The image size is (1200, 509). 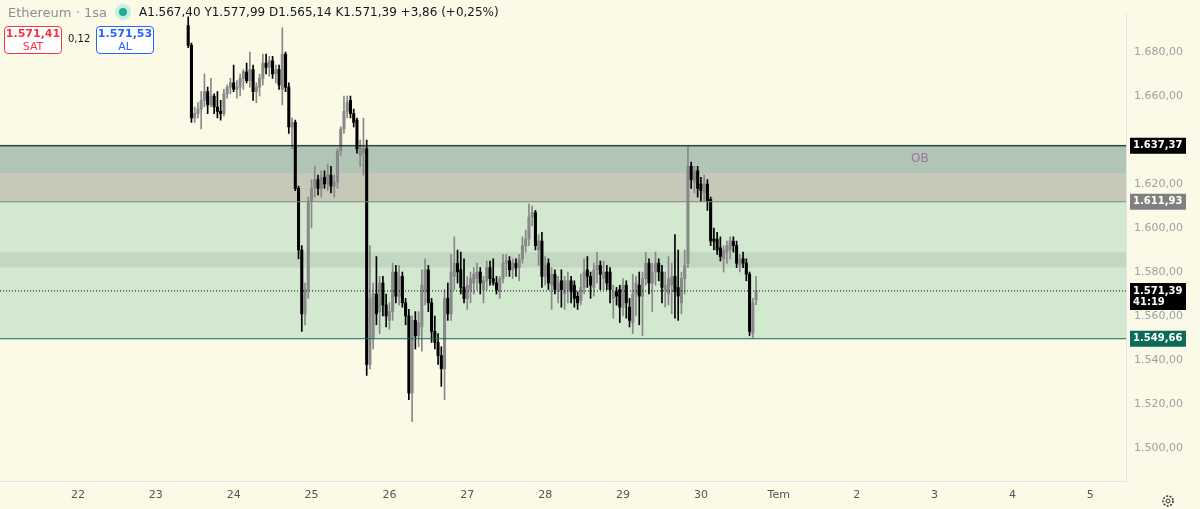 What do you see at coordinates (125, 46) in the screenshot?
I see `annotation: AL` at bounding box center [125, 46].